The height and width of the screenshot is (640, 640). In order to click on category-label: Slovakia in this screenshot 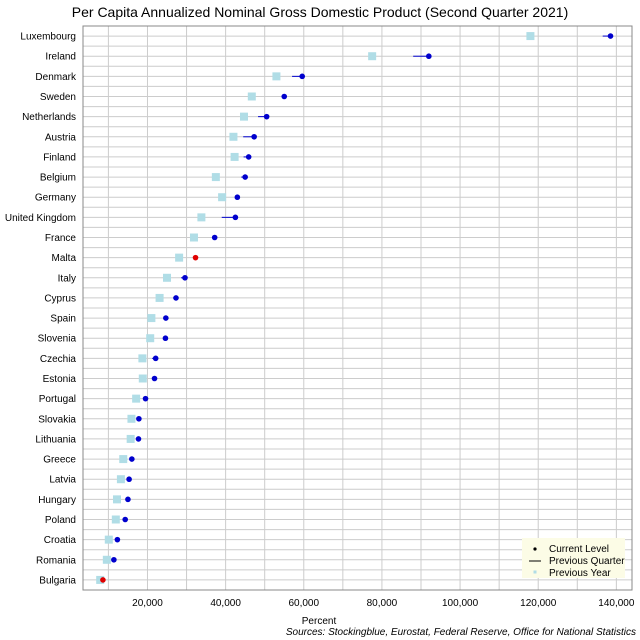, I will do `click(57, 419)`.